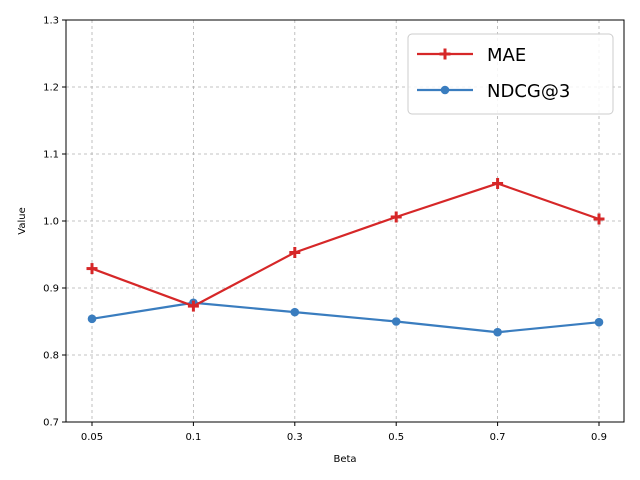 This screenshot has width=640, height=480. I want to click on y-tick-label: 0.7, so click(51, 423).